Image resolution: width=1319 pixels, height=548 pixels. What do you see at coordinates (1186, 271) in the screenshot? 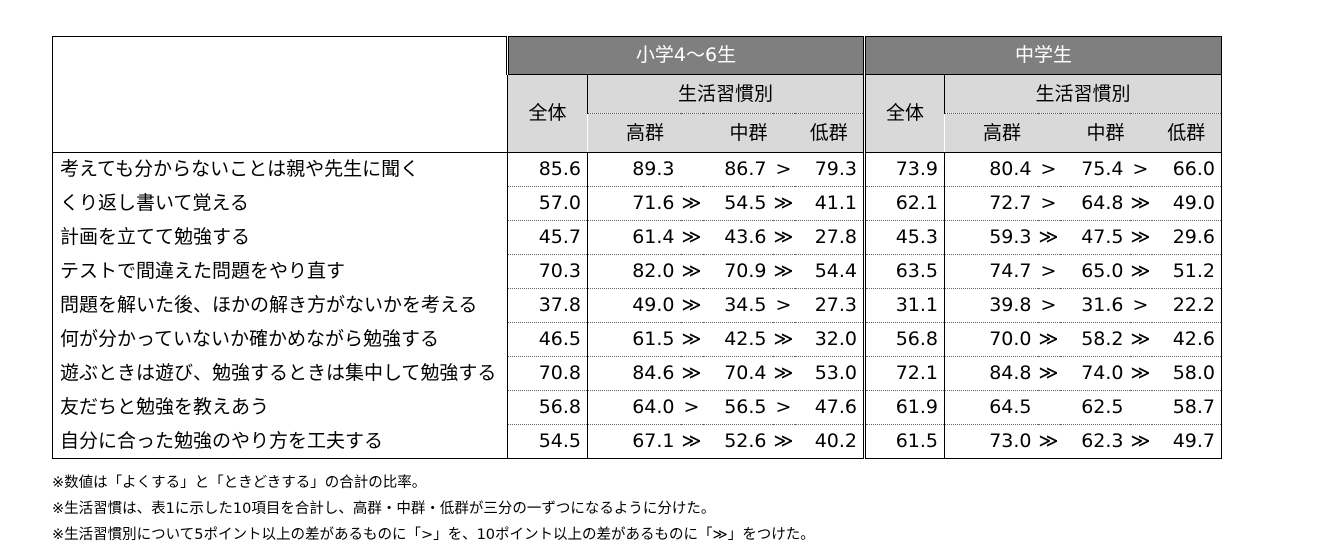
I see `value-cell: 51.2` at bounding box center [1186, 271].